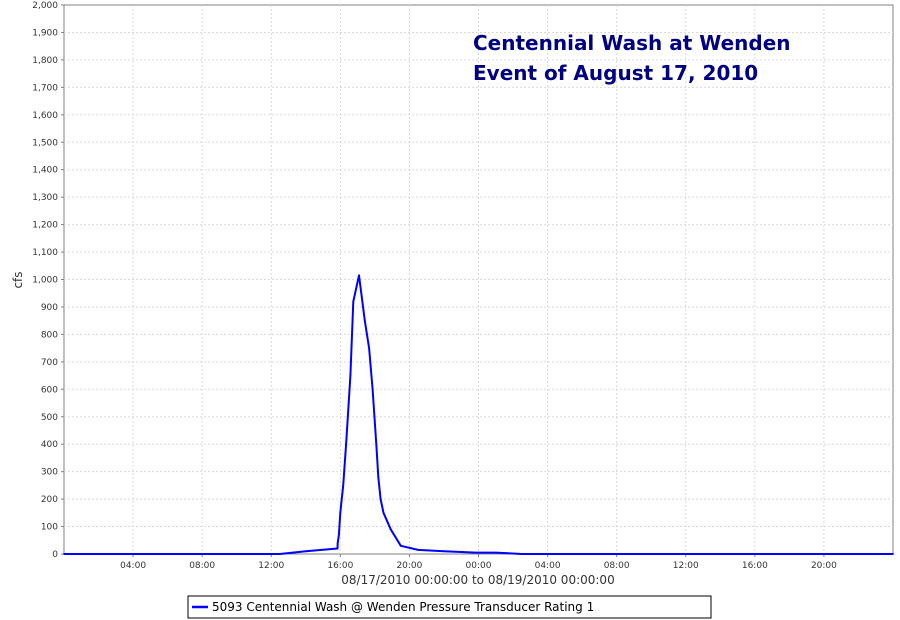 The width and height of the screenshot is (900, 620). I want to click on chart-title-line-1: Centennial Wash at Wenden, so click(632, 43).